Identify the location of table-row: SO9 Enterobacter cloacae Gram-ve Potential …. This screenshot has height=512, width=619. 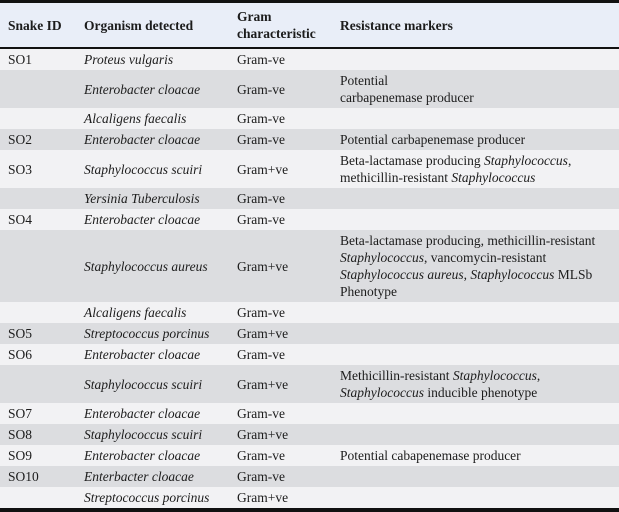
(309, 455).